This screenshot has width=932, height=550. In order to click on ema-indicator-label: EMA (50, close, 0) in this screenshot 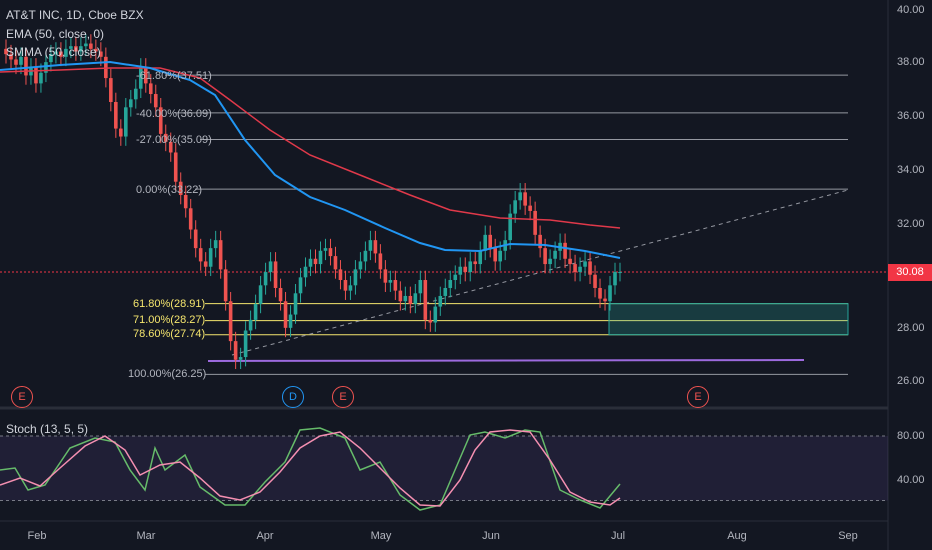, I will do `click(55, 34)`.